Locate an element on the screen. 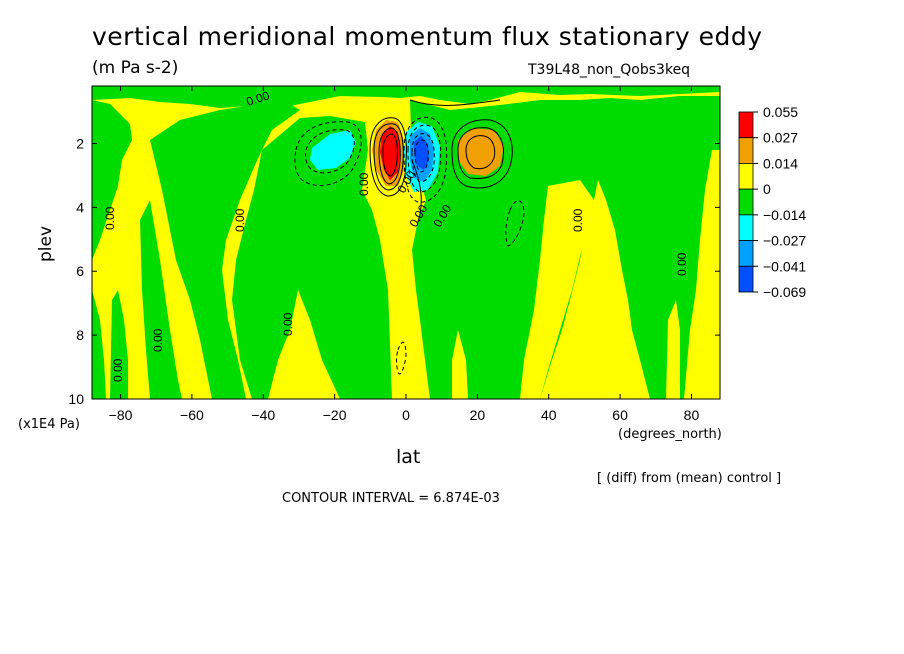  contour-dashed-equator-small is located at coordinates (401, 358).